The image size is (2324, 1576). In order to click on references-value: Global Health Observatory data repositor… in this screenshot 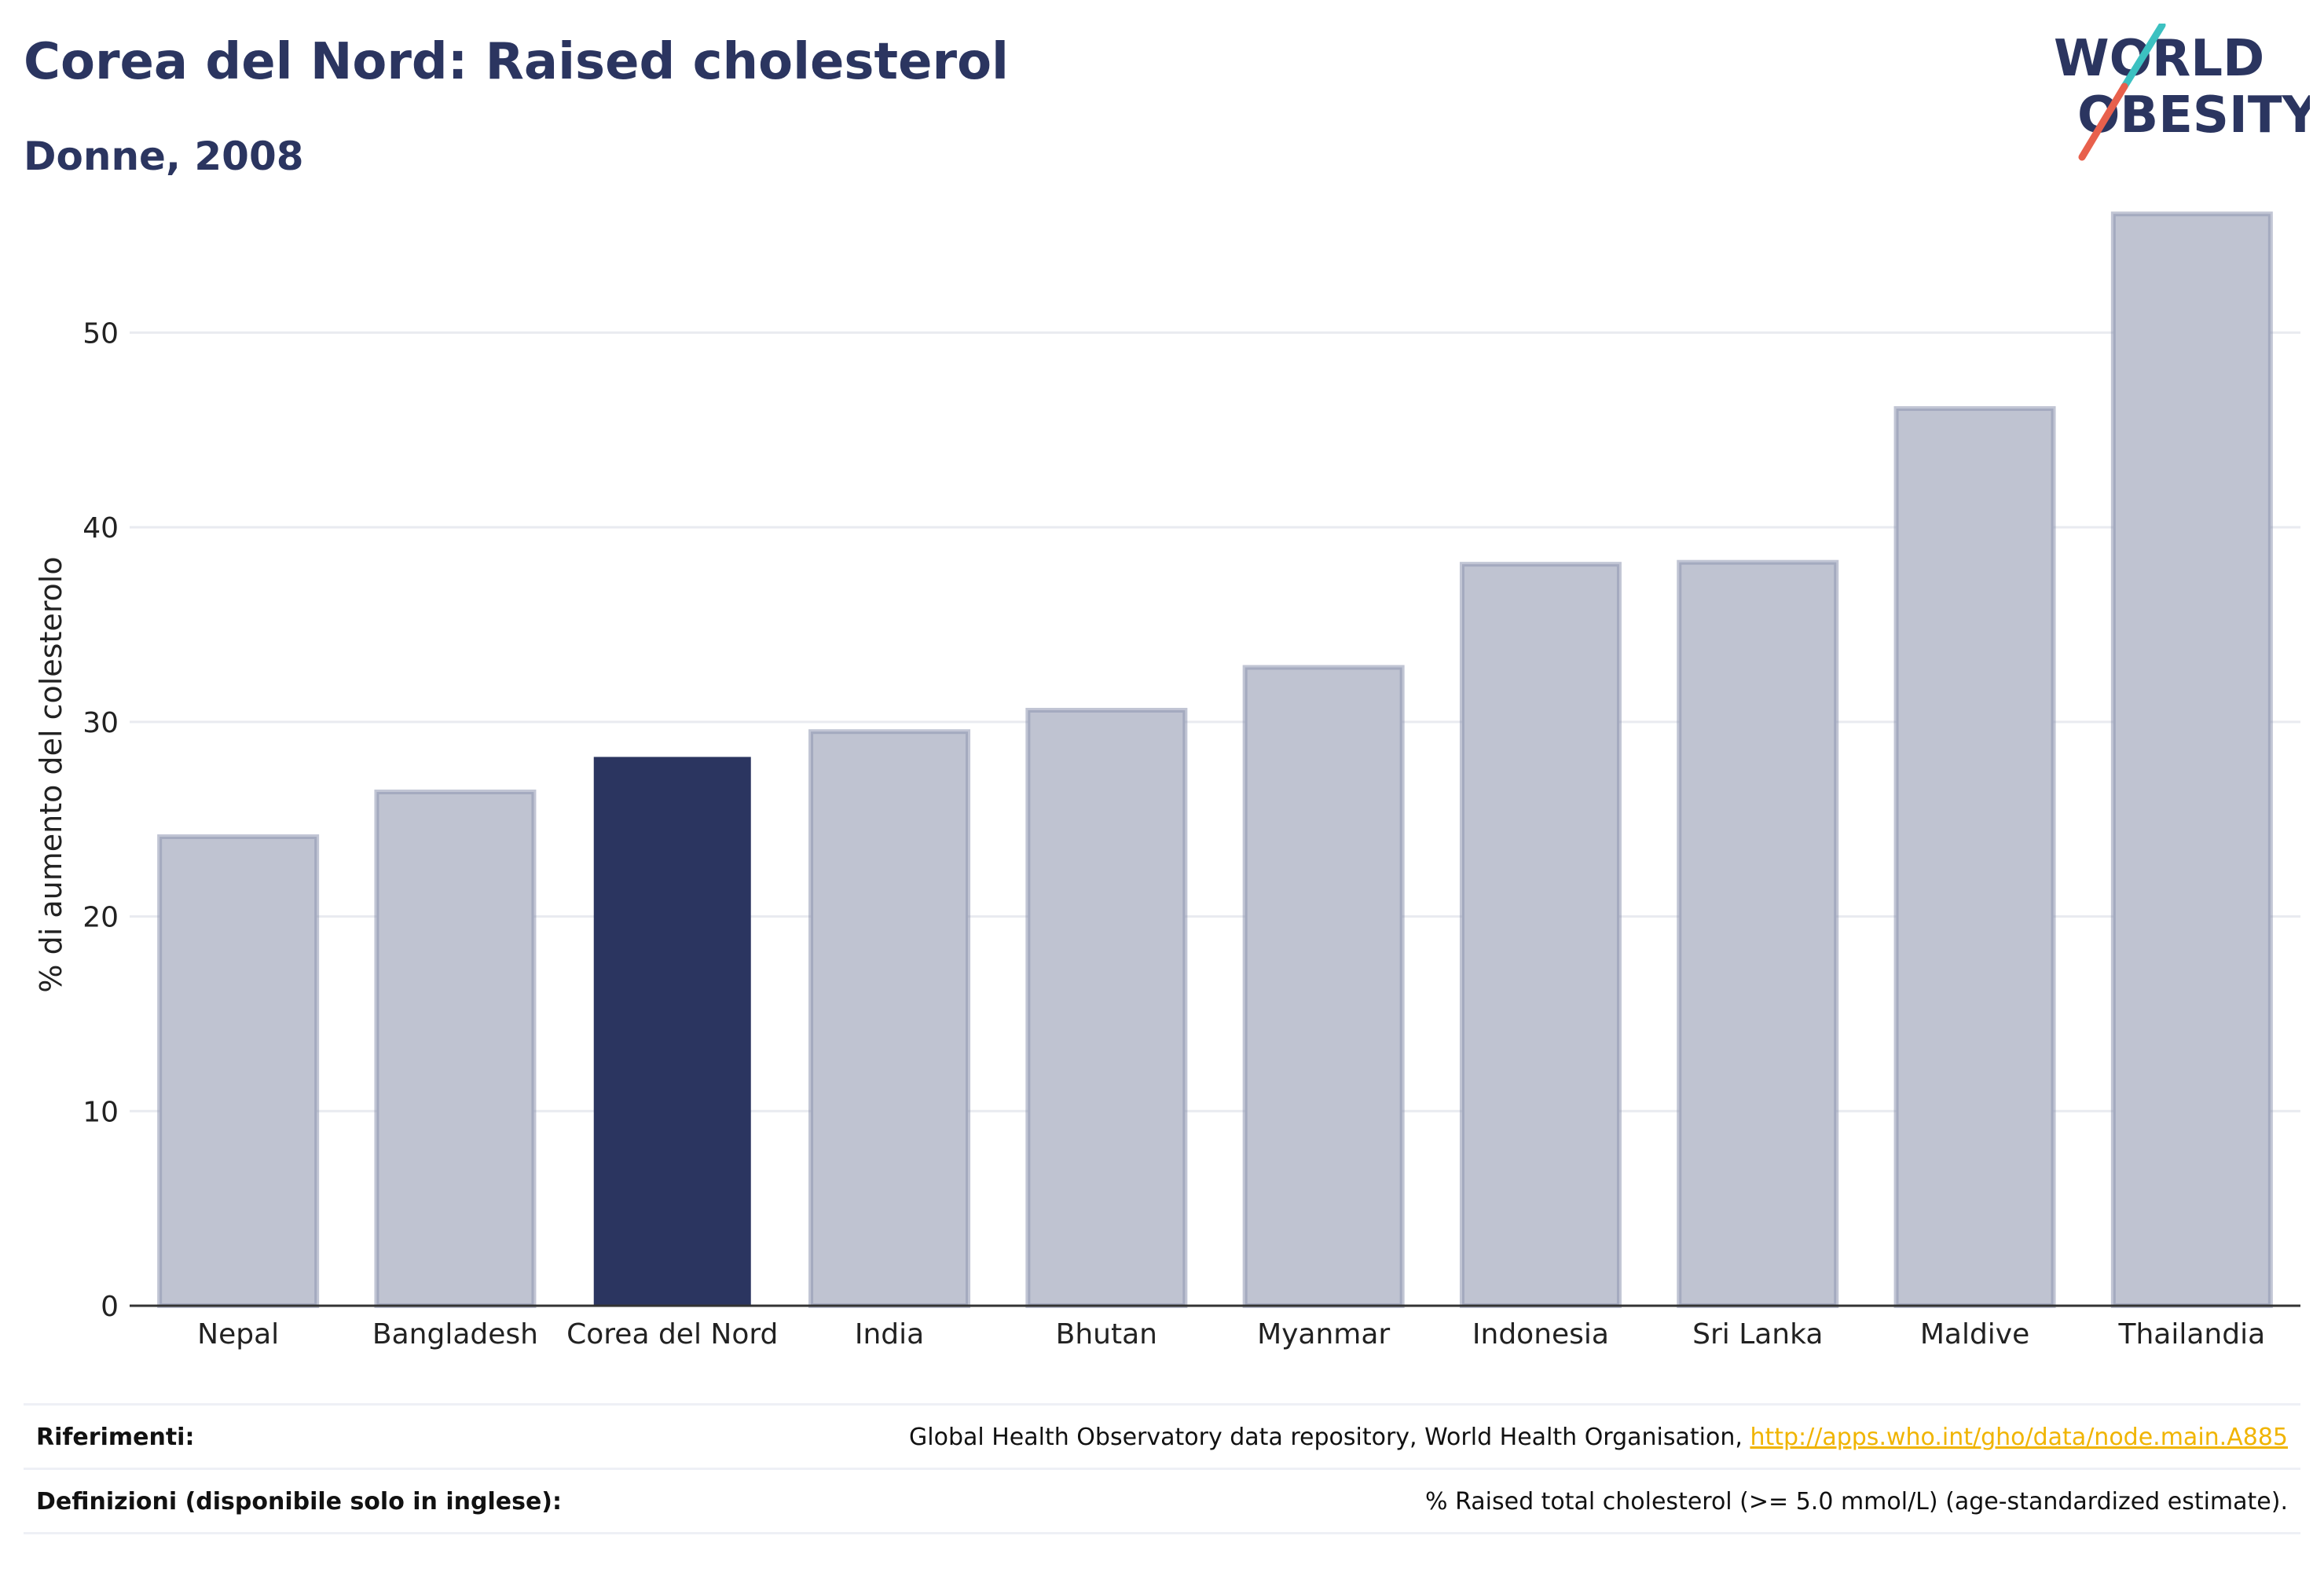, I will do `click(1598, 1437)`.